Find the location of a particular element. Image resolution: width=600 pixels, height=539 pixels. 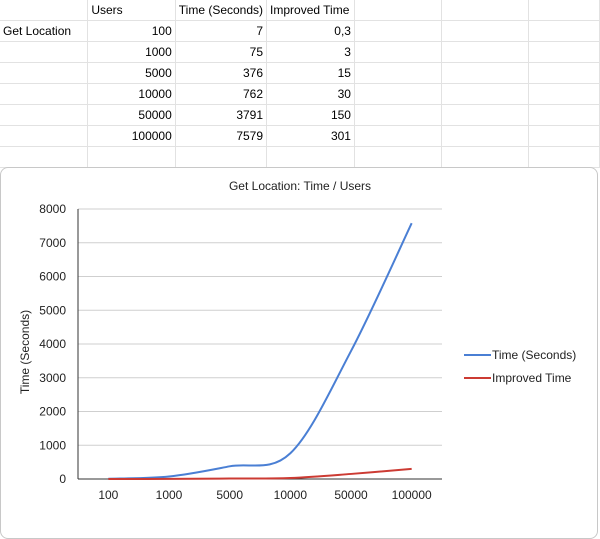

y-tick-label: 1000 is located at coordinates (52, 445).